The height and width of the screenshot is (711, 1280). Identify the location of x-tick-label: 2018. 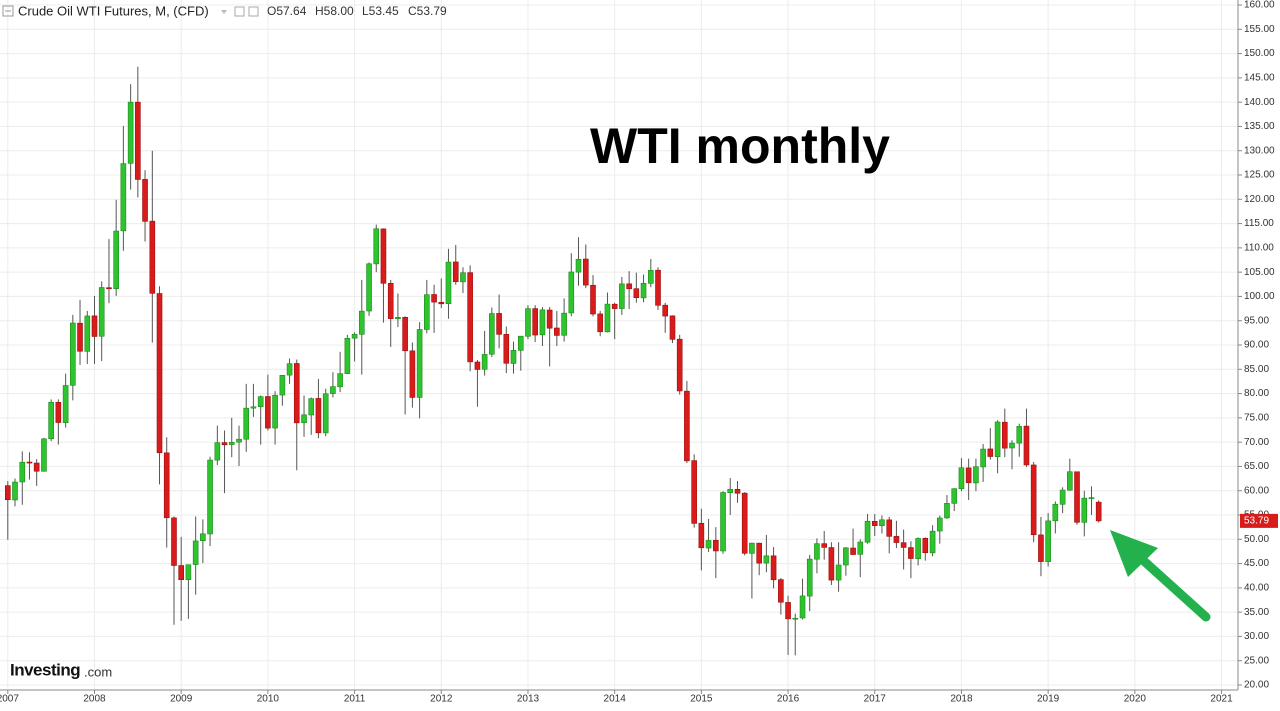
(961, 699).